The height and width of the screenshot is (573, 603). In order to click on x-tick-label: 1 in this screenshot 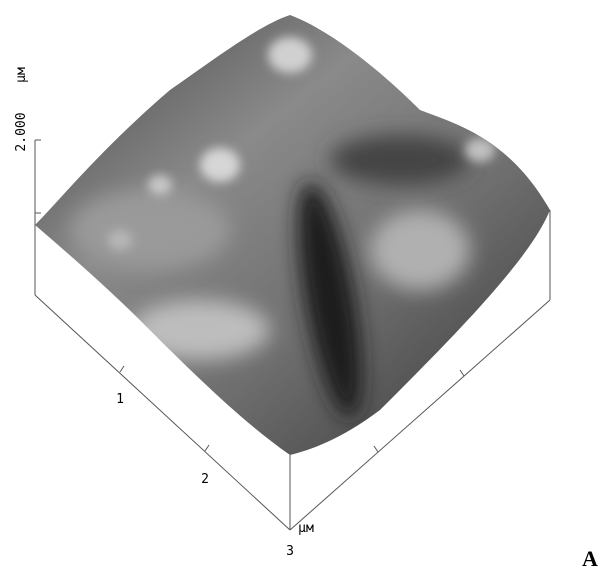, I will do `click(120, 399)`.